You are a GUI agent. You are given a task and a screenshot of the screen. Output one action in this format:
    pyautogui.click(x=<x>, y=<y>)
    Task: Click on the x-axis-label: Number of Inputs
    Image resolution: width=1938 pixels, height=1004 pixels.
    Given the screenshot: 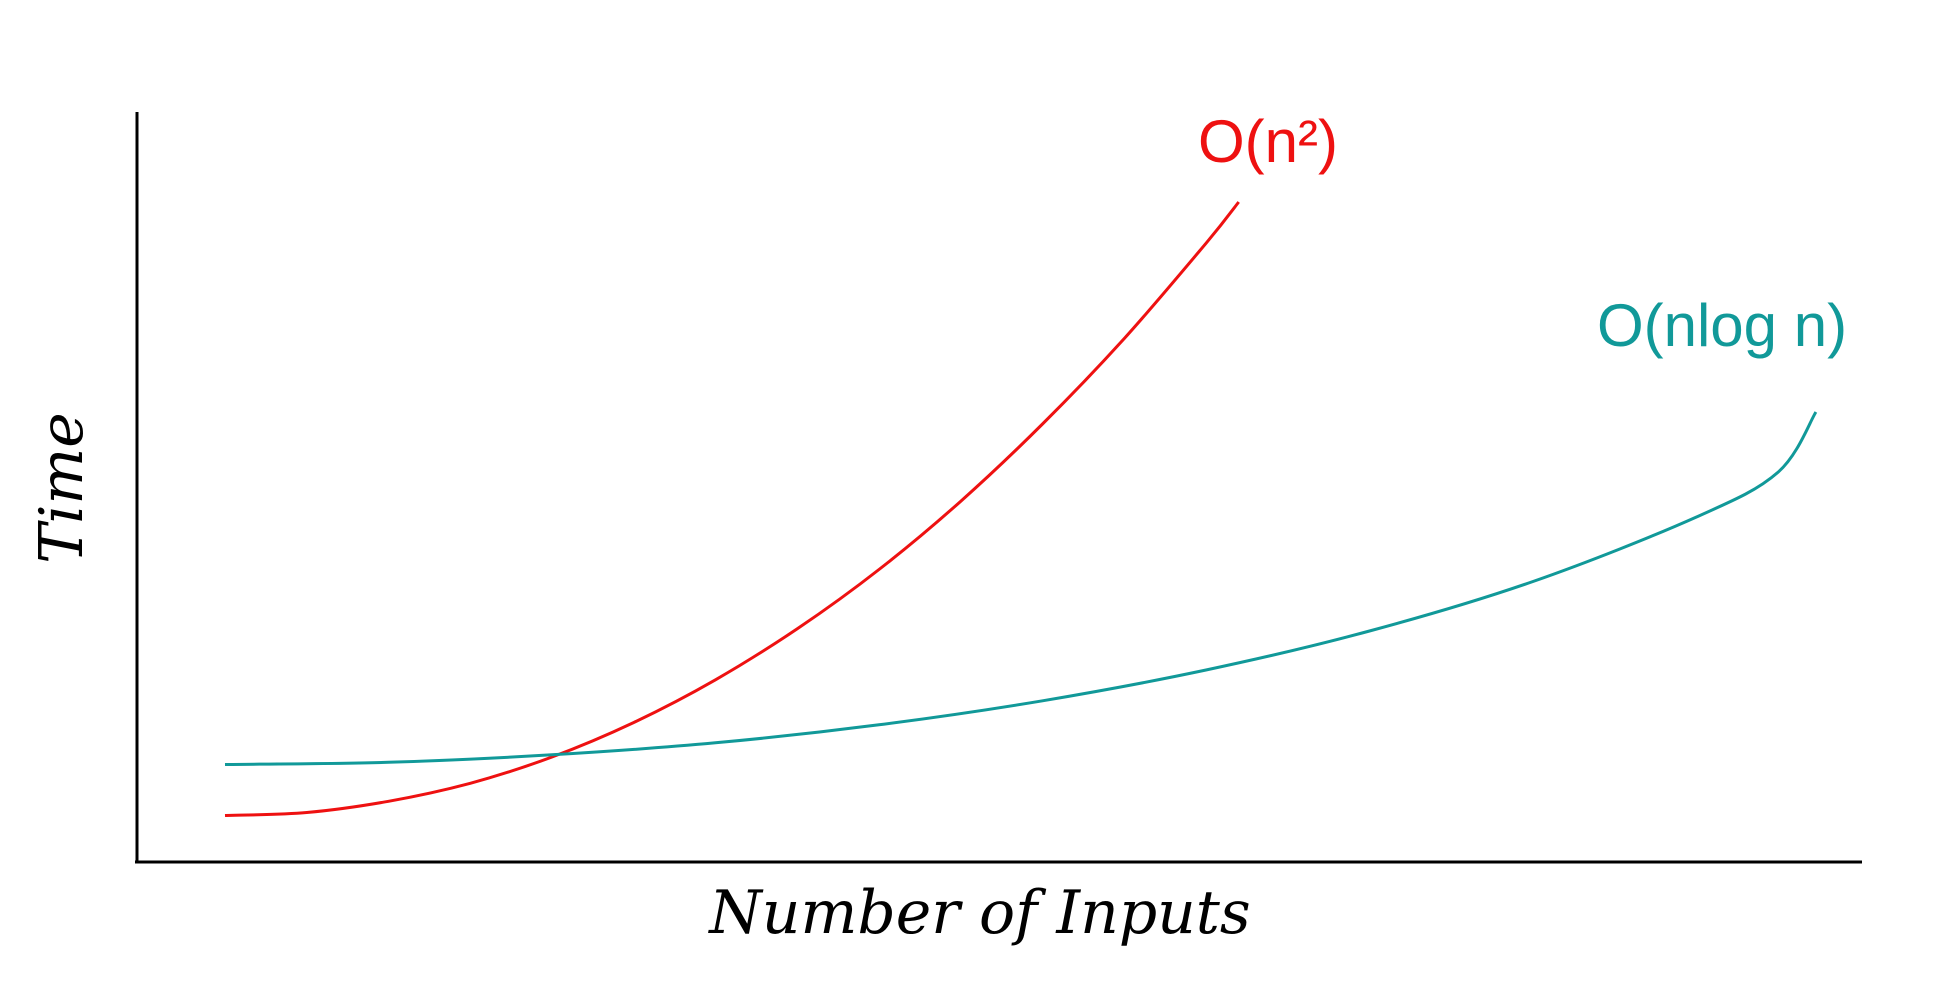 What is the action you would take?
    pyautogui.click(x=978, y=913)
    